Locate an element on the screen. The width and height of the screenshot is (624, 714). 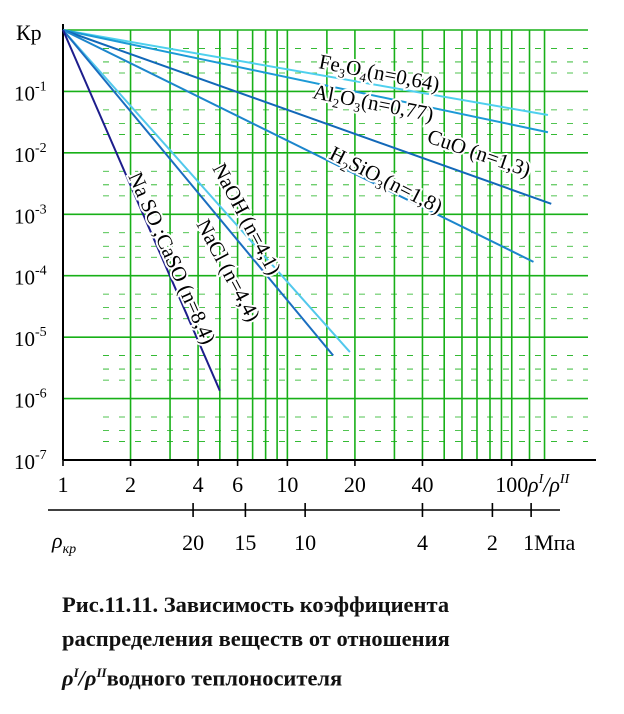
y-tick-label: 10⁻⁵ is located at coordinates (30, 338).